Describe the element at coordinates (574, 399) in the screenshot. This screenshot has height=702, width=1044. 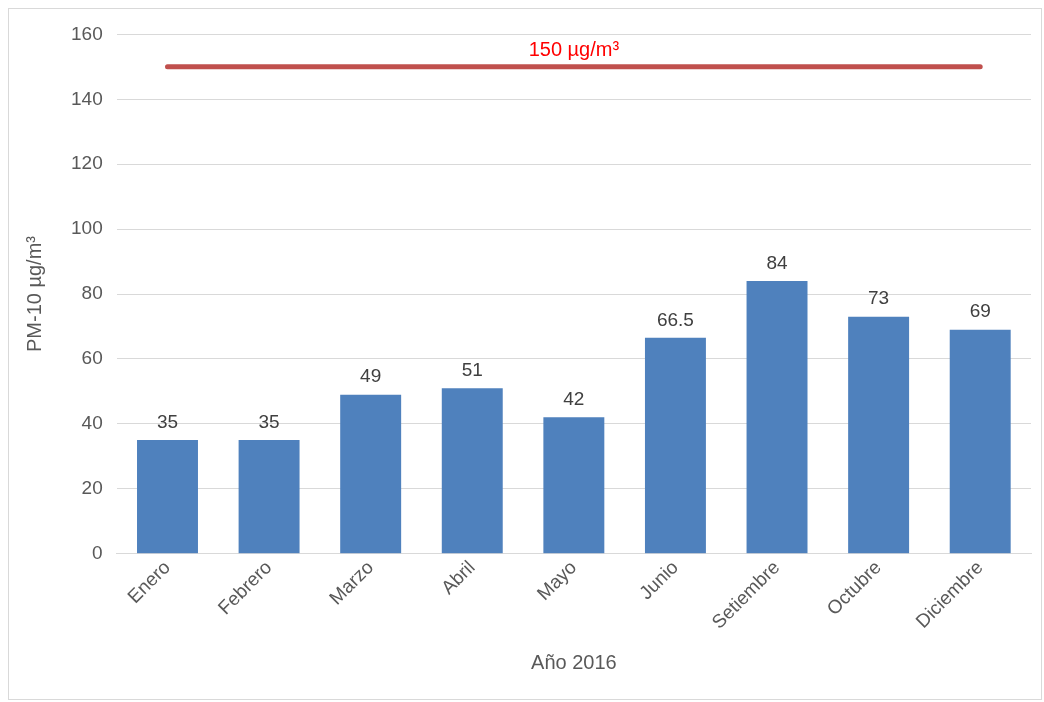
I see `data-label: 42` at that location.